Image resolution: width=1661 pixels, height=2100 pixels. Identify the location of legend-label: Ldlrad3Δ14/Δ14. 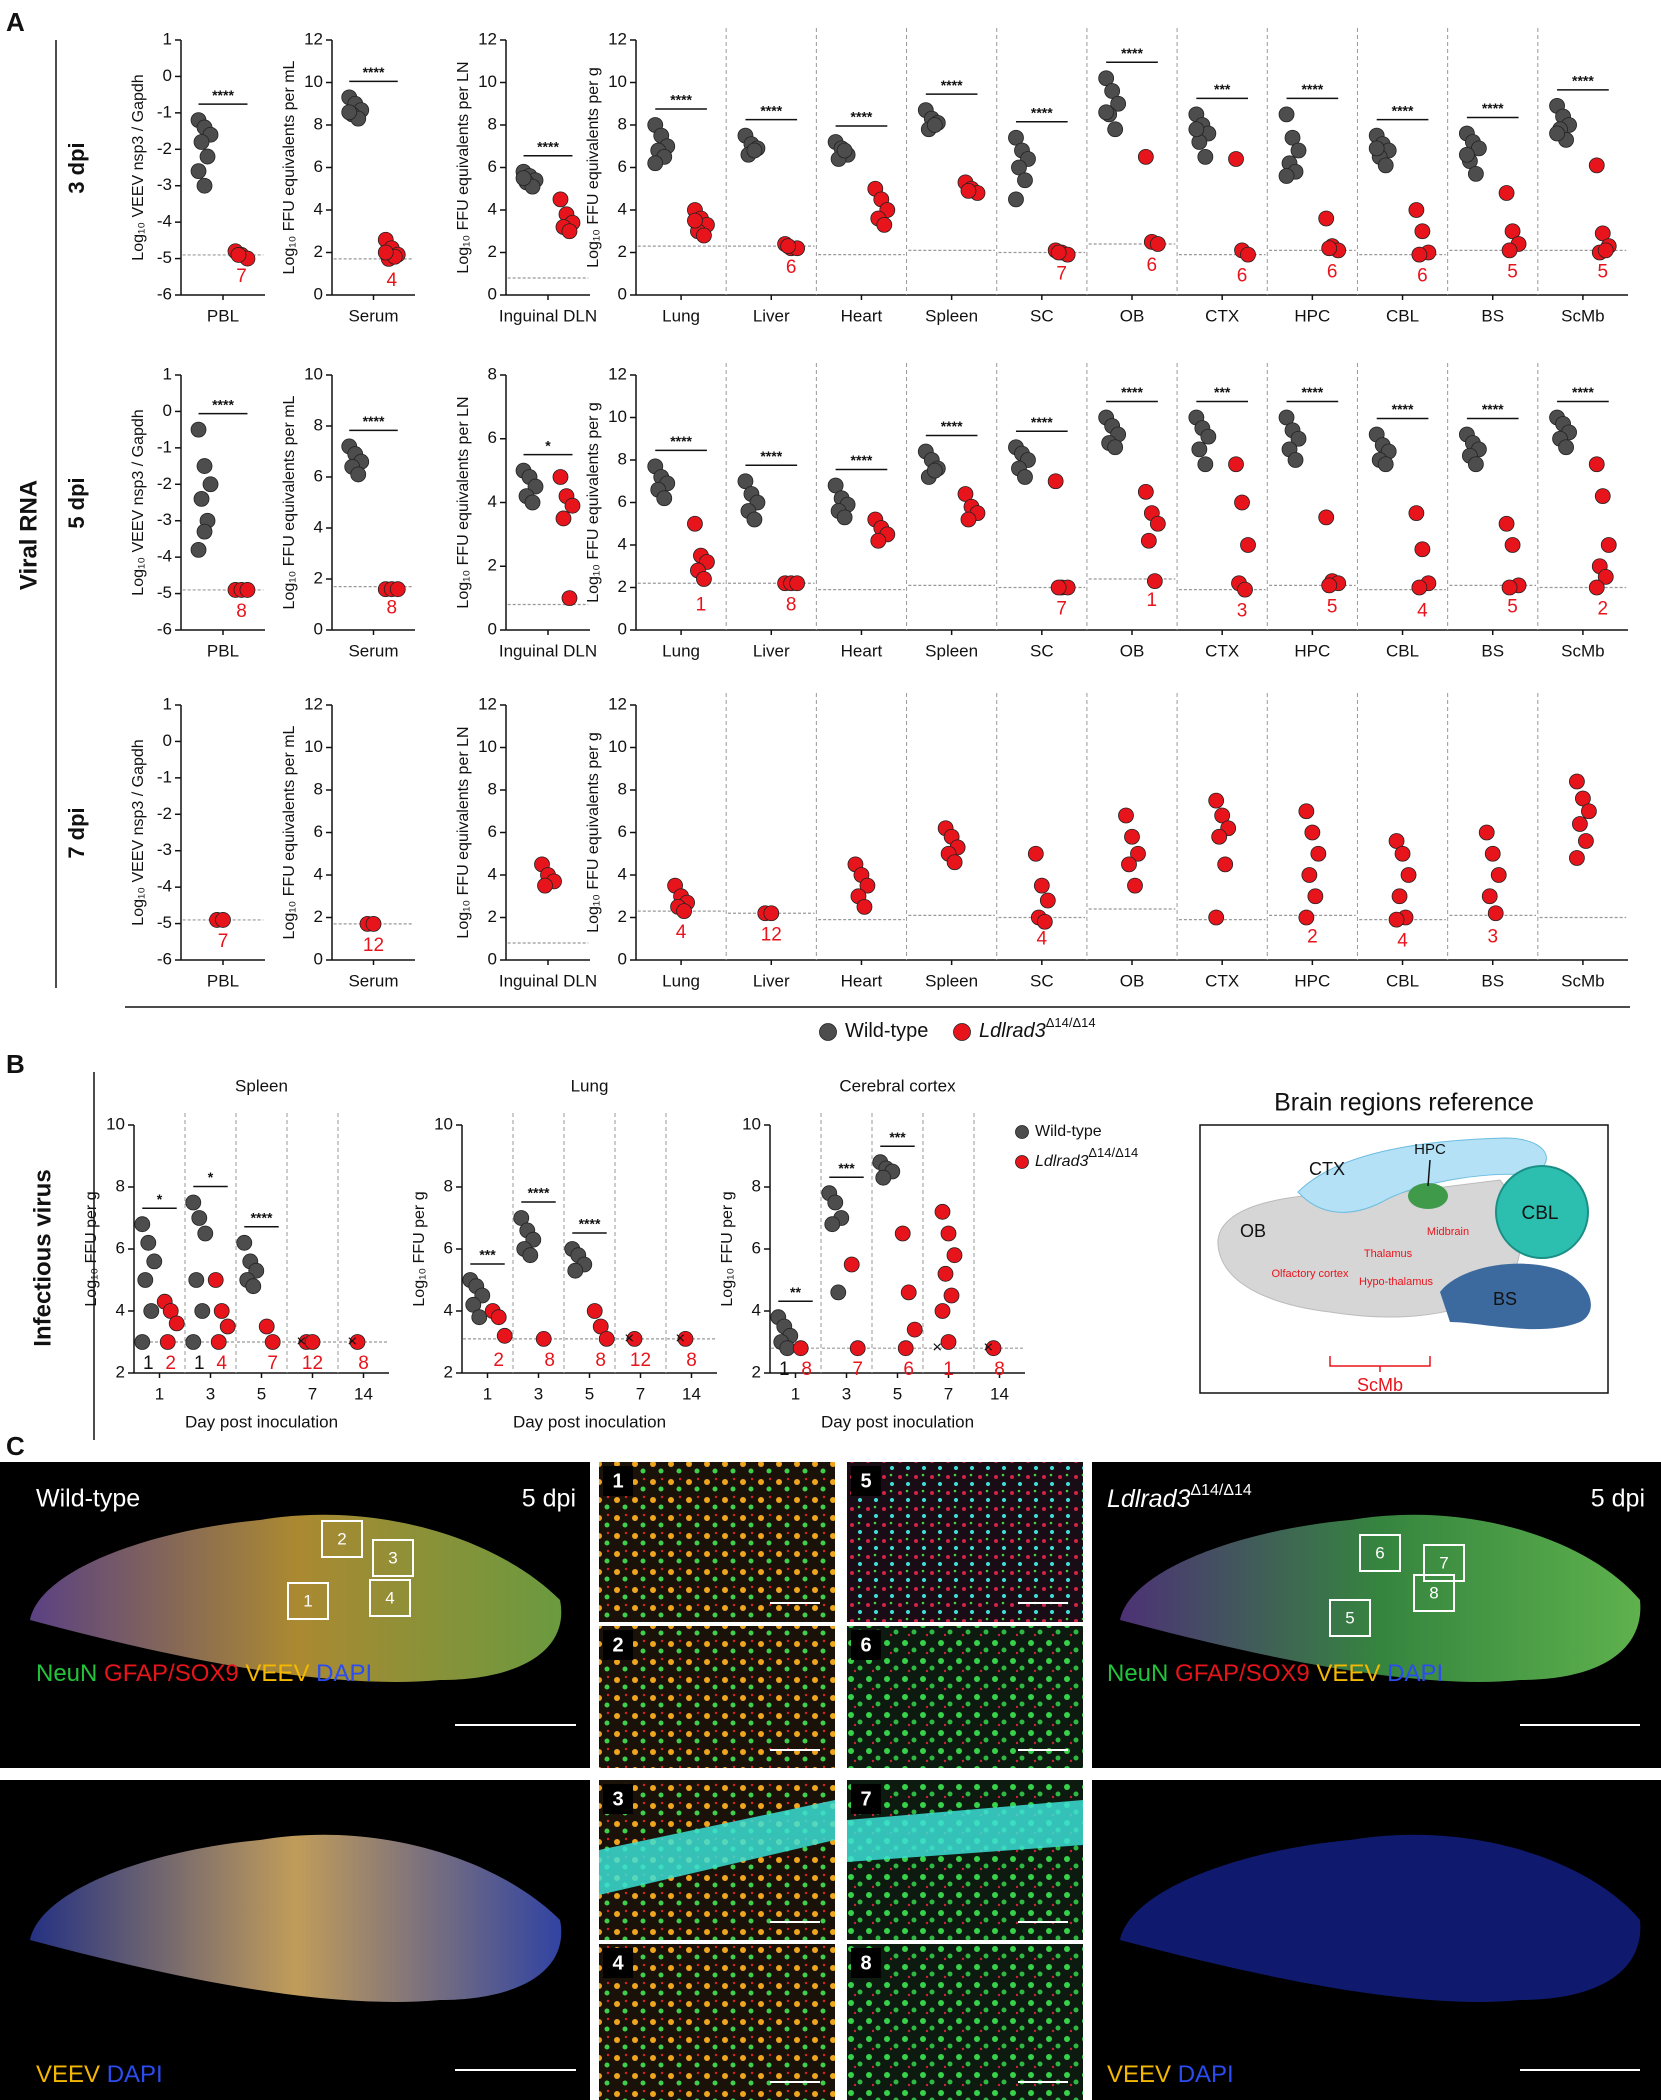
(1086, 1157).